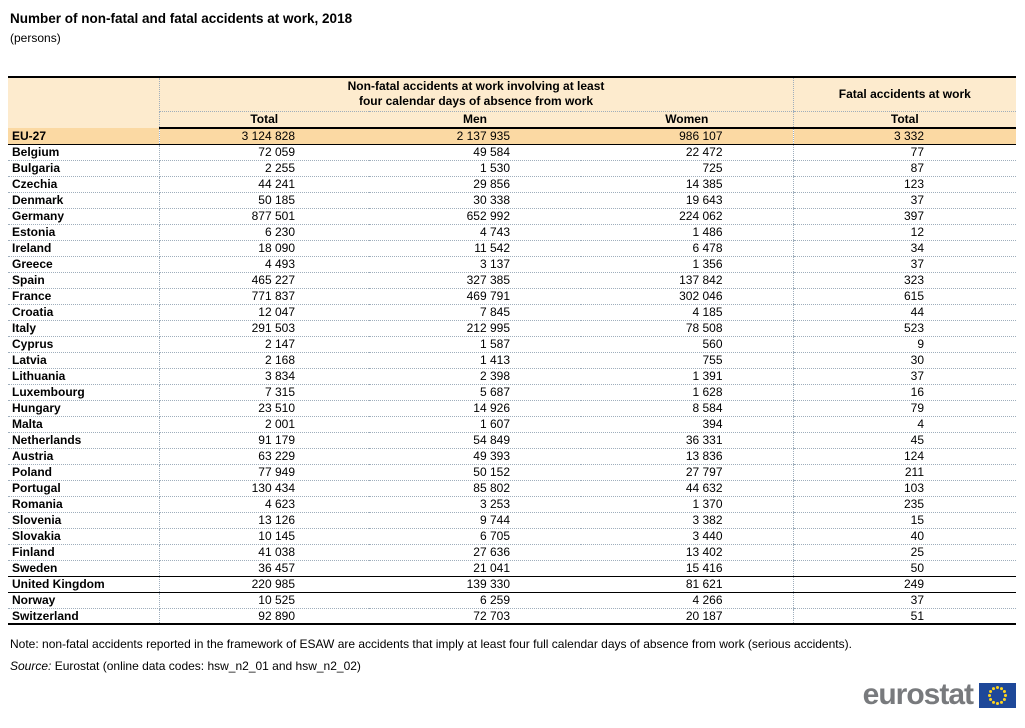 The image size is (1025, 728). Describe the element at coordinates (84, 344) in the screenshot. I see `country-name: Cyprus` at that location.